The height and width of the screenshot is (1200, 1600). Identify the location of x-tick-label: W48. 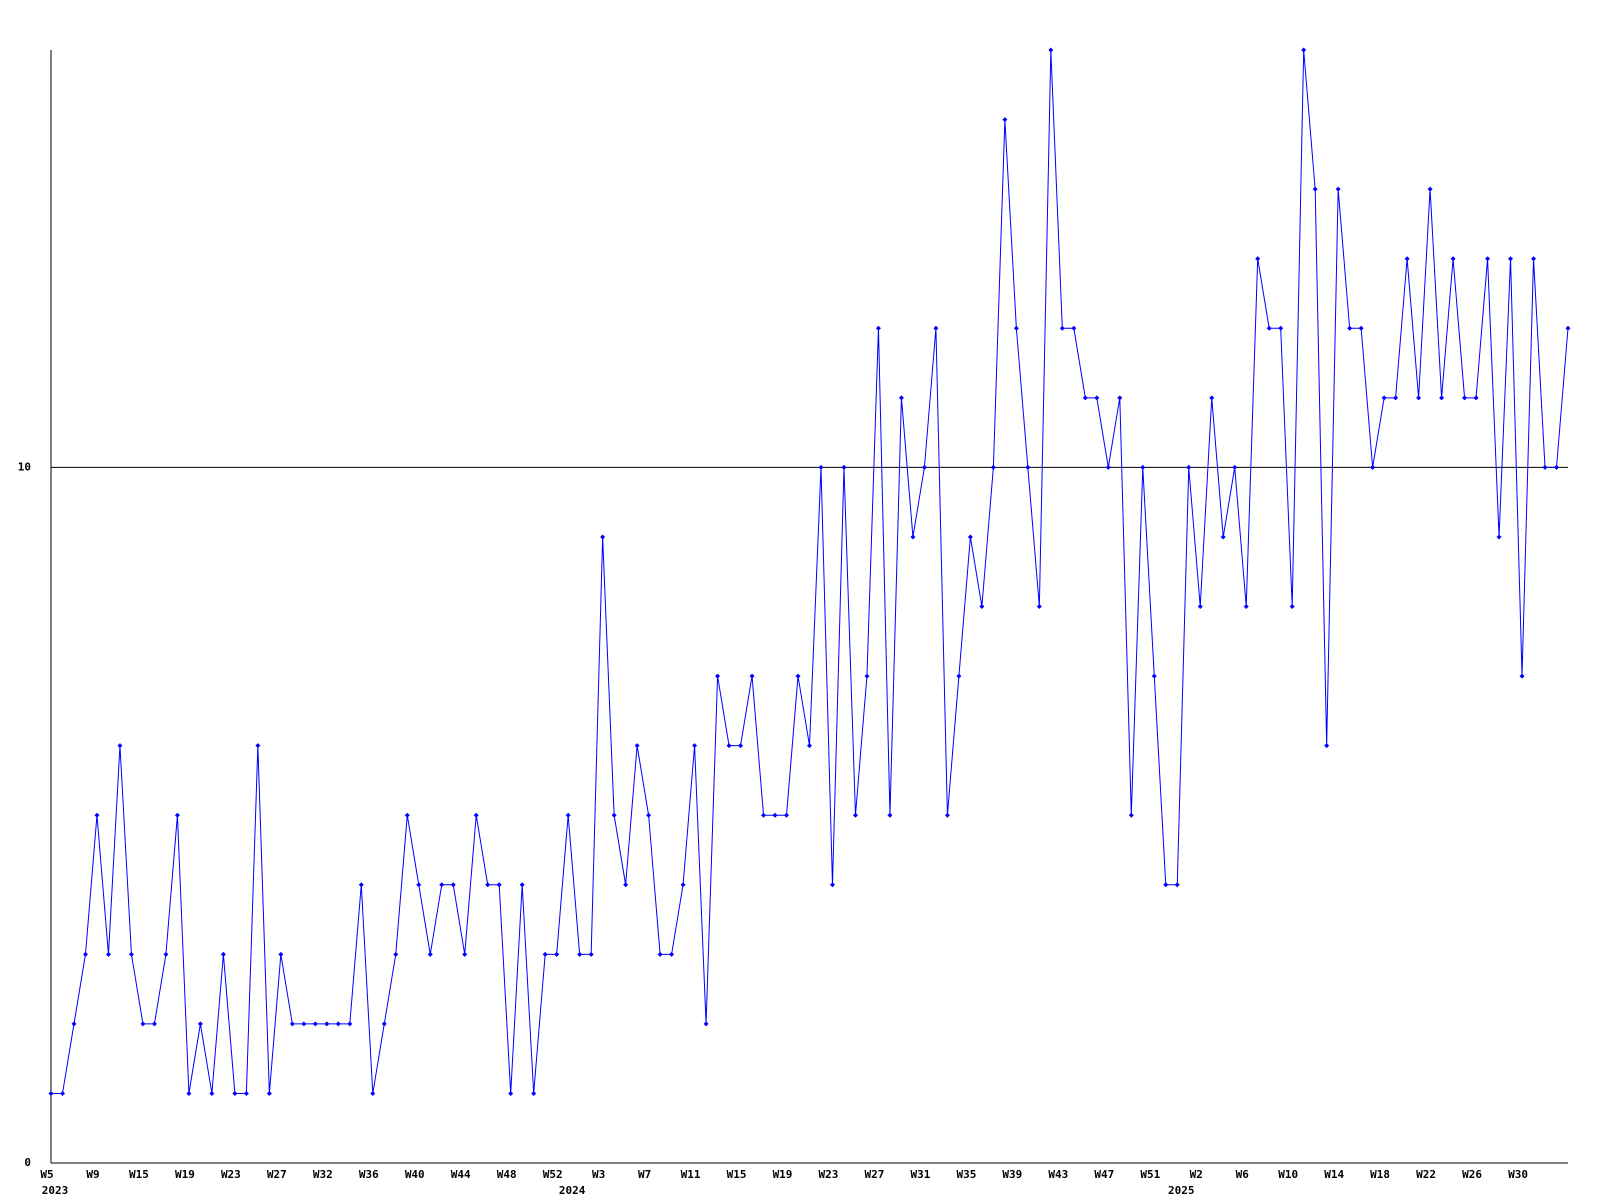
(507, 1174).